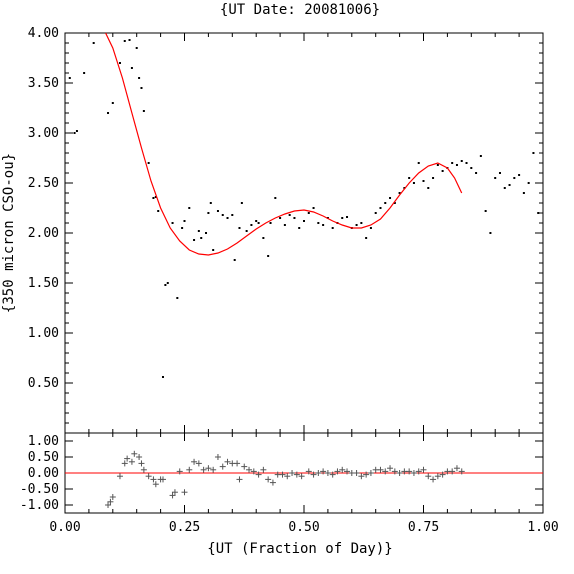 The image size is (574, 574). I want to click on y-axis-label: {350 micron CSO-ou}, so click(9, 233).